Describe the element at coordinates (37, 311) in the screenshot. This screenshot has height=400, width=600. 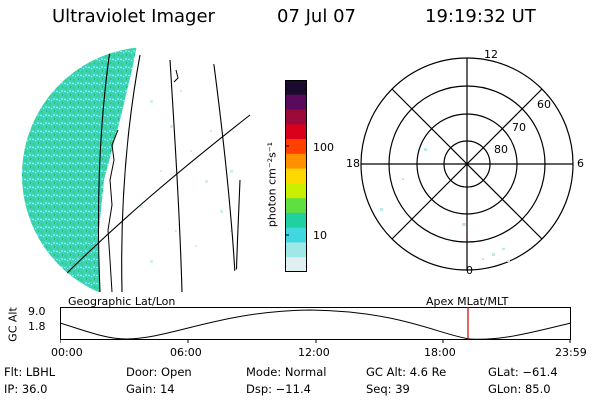
I see `orbit-ytick-9: 9.0` at that location.